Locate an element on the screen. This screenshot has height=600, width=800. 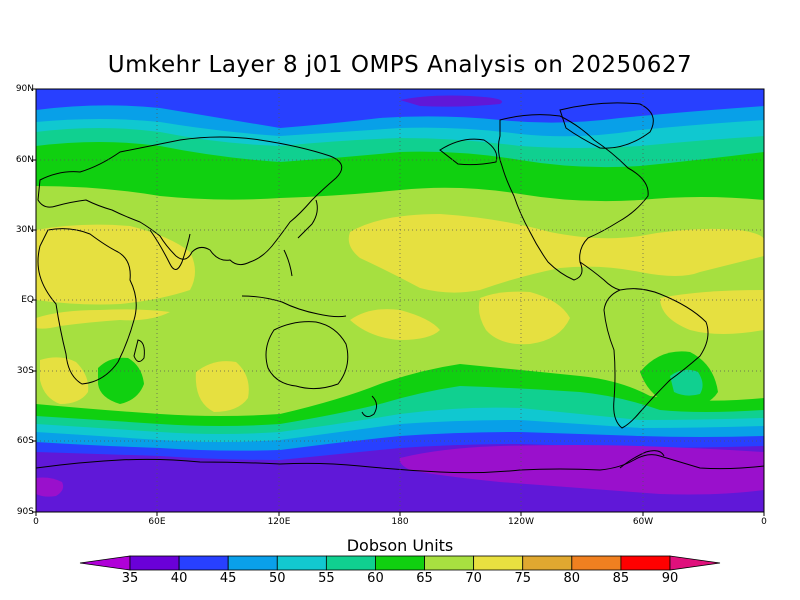
colorbar-tick-label: 50 is located at coordinates (277, 578).